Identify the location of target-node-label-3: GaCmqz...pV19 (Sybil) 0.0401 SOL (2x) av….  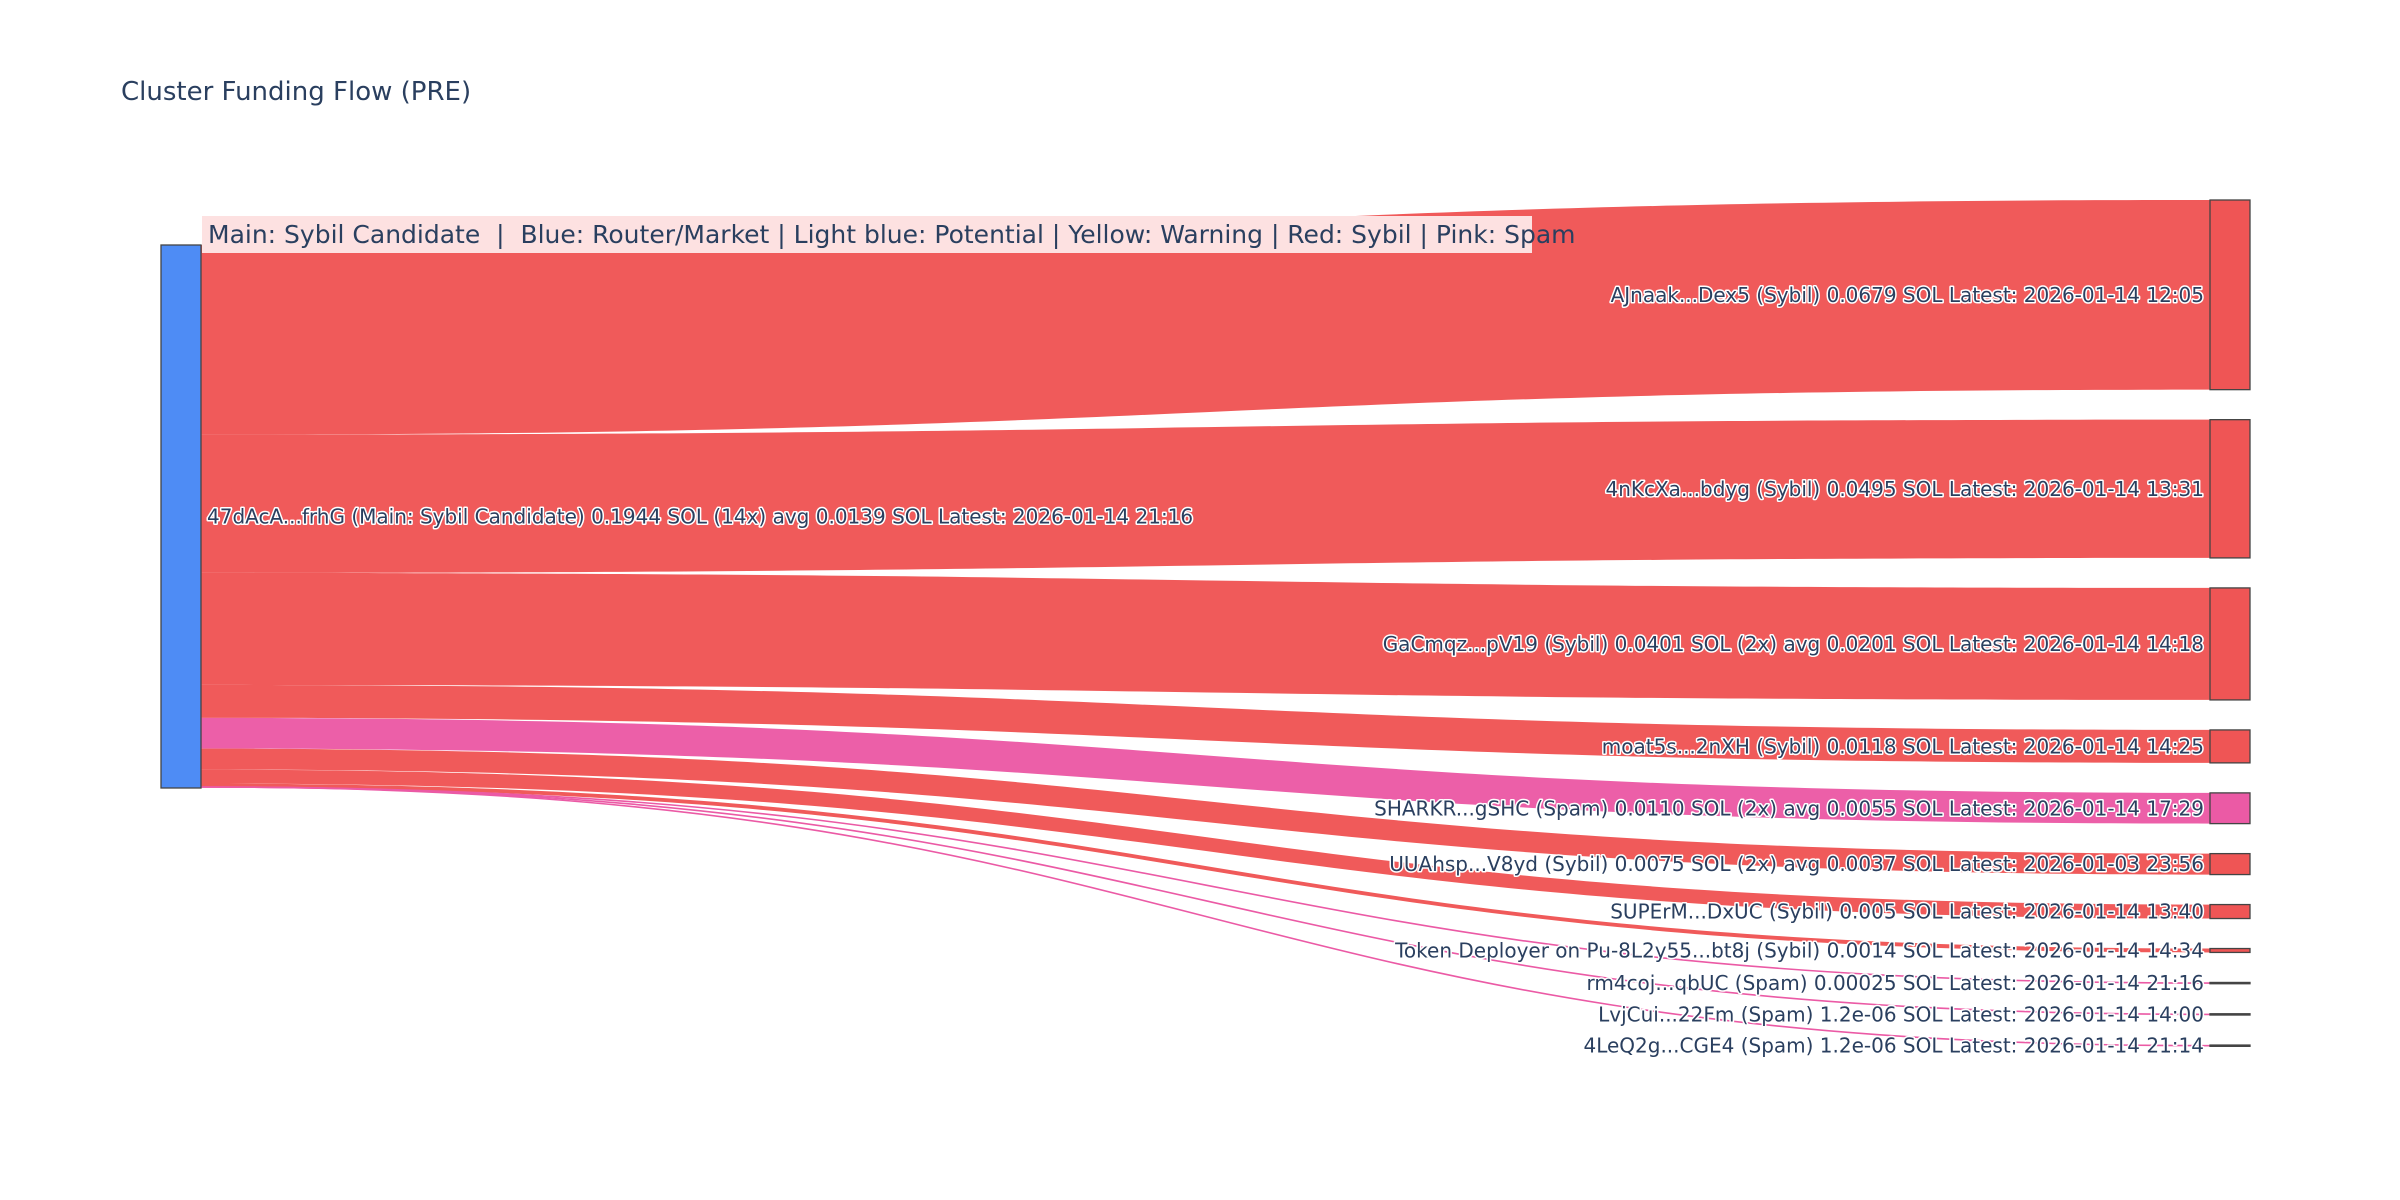
(1793, 644).